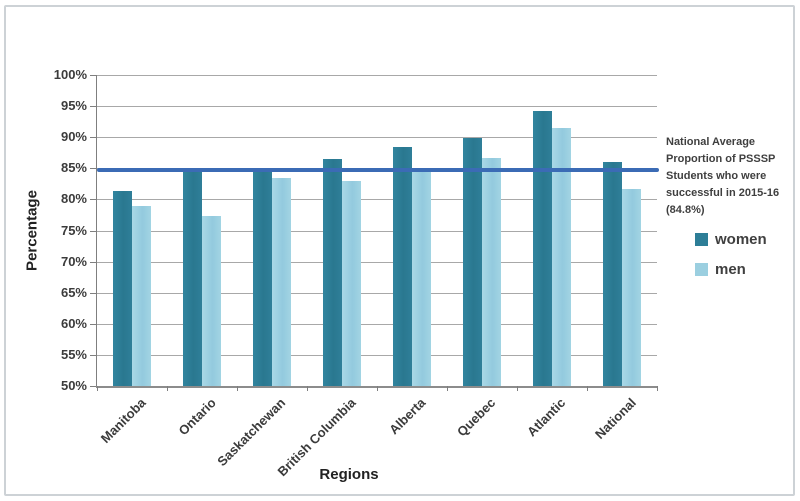  I want to click on x-category-label: National, so click(615, 418).